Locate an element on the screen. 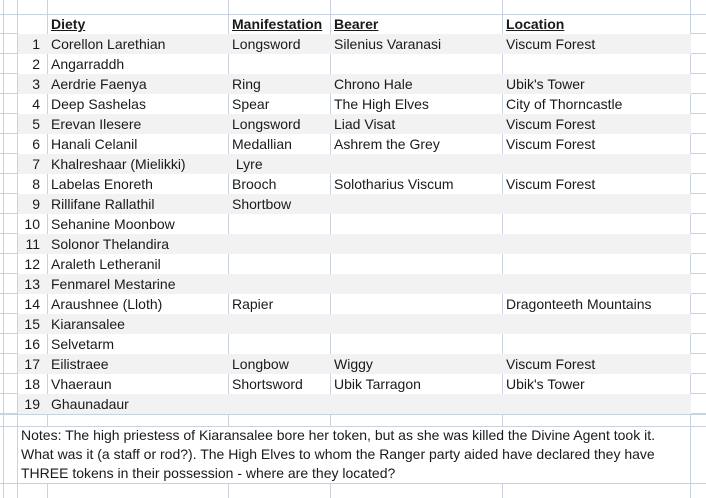 This screenshot has height=498, width=706. cell-manifestation: Shortsword is located at coordinates (267, 384).